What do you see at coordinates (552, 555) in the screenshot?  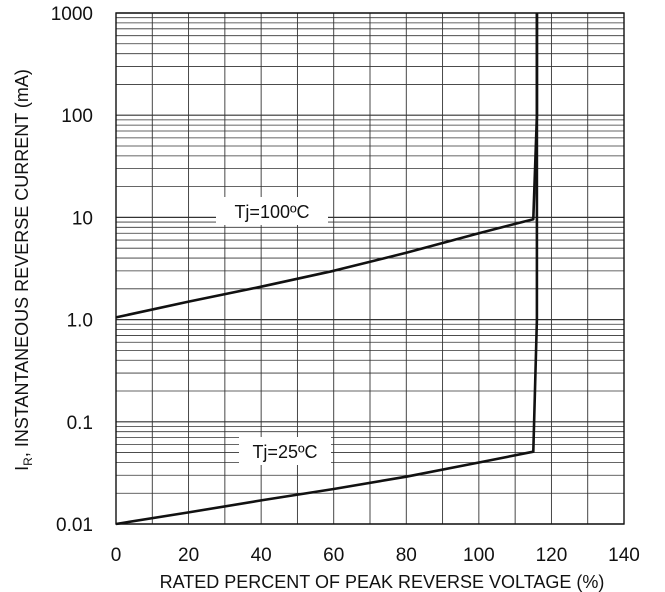 I see `x-tick-label: 120` at bounding box center [552, 555].